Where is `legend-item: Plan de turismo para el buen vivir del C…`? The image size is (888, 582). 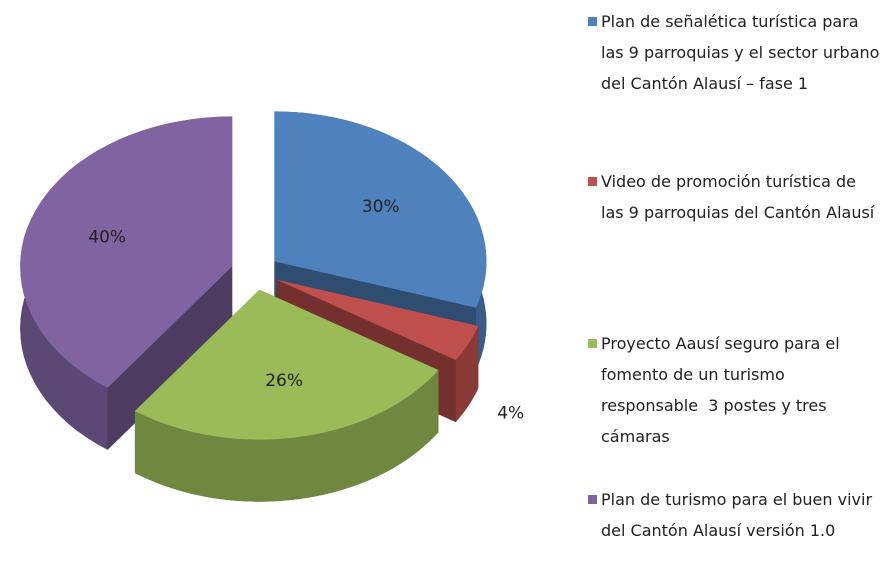 legend-item: Plan de turismo para el buen vivir del C… is located at coordinates (734, 515).